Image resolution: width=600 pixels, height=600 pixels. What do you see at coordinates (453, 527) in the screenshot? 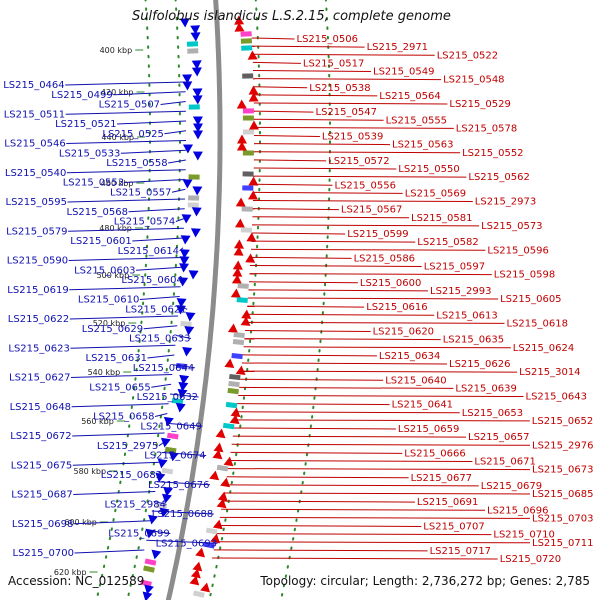
I see `forward-gene-label: LS215_0707` at bounding box center [453, 527].